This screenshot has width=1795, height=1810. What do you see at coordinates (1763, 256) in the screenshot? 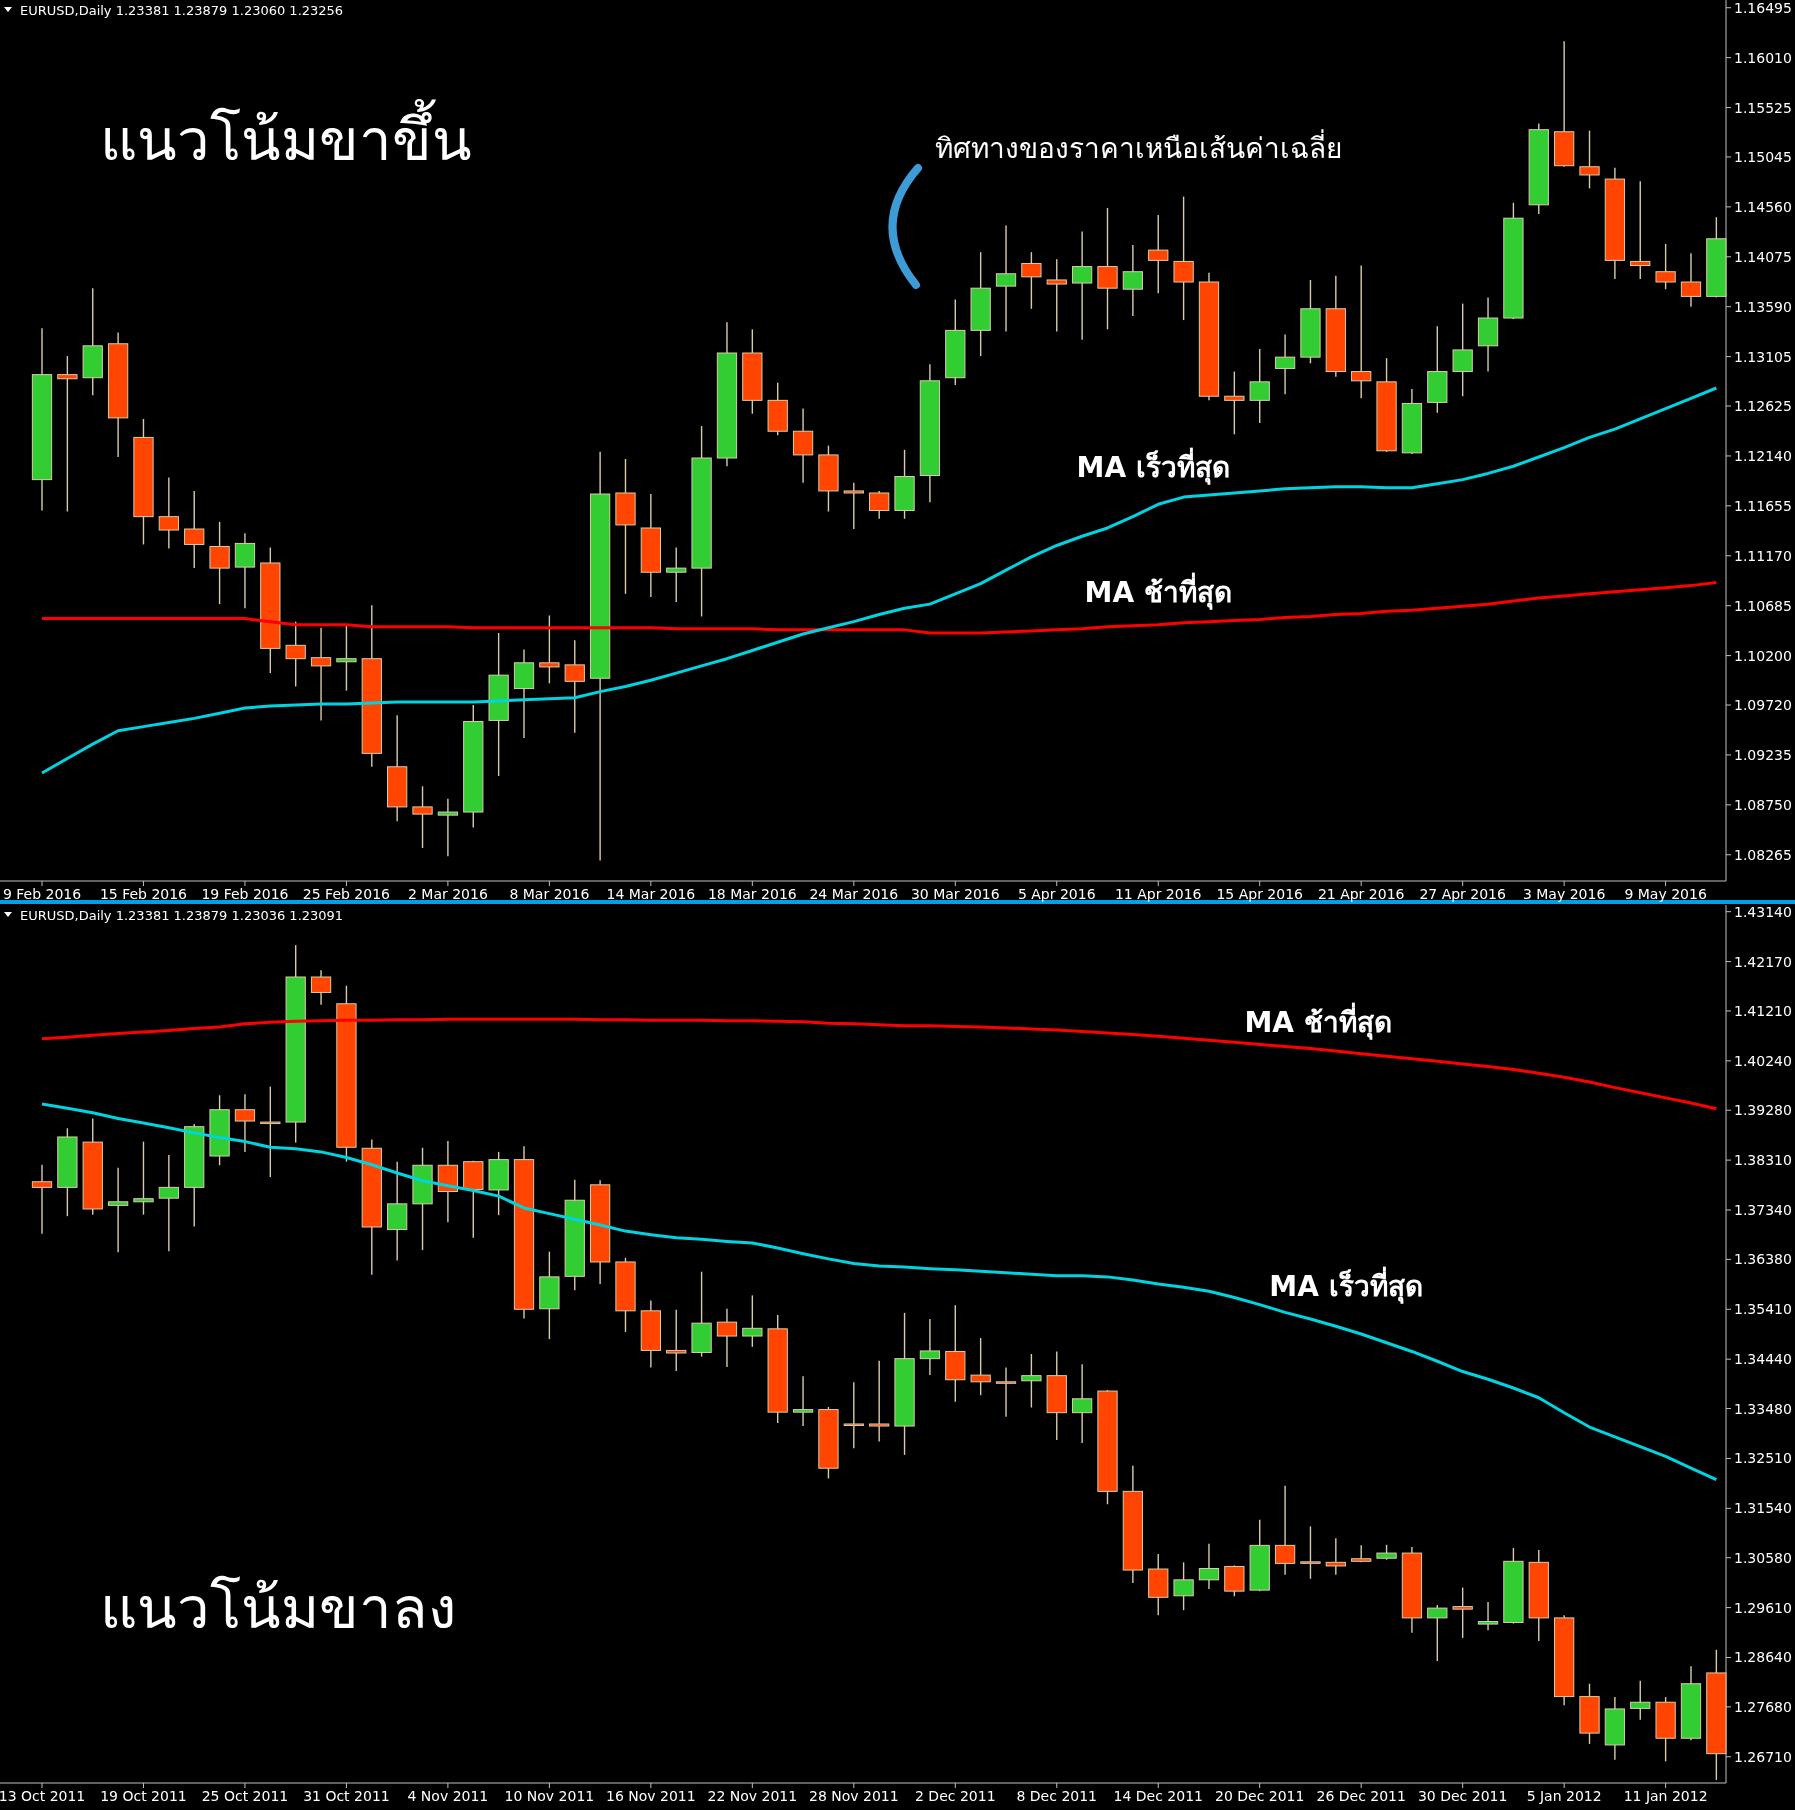
I see `y-tick-label: 1.14075` at bounding box center [1763, 256].